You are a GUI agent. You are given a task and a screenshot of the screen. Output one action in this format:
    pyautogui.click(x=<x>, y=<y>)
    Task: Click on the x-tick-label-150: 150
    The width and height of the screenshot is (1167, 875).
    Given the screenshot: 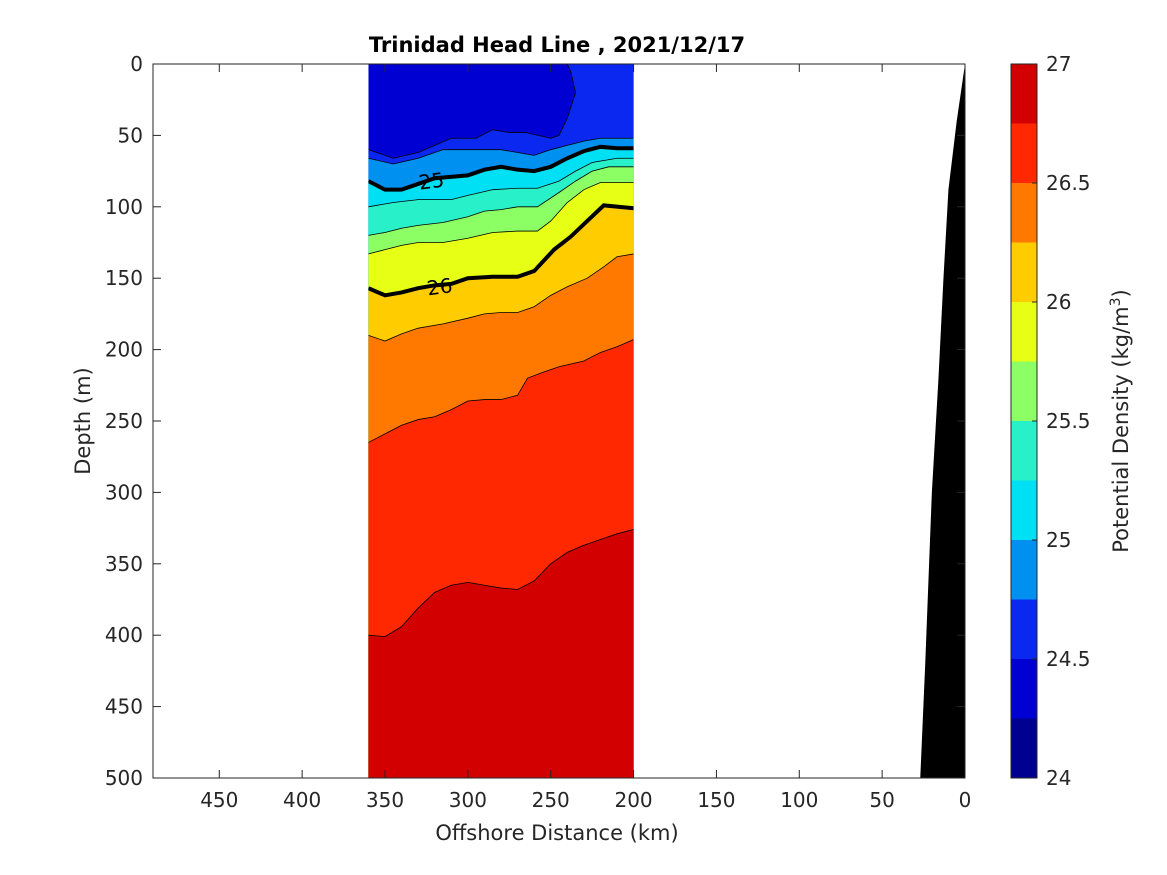 What is the action you would take?
    pyautogui.click(x=716, y=800)
    